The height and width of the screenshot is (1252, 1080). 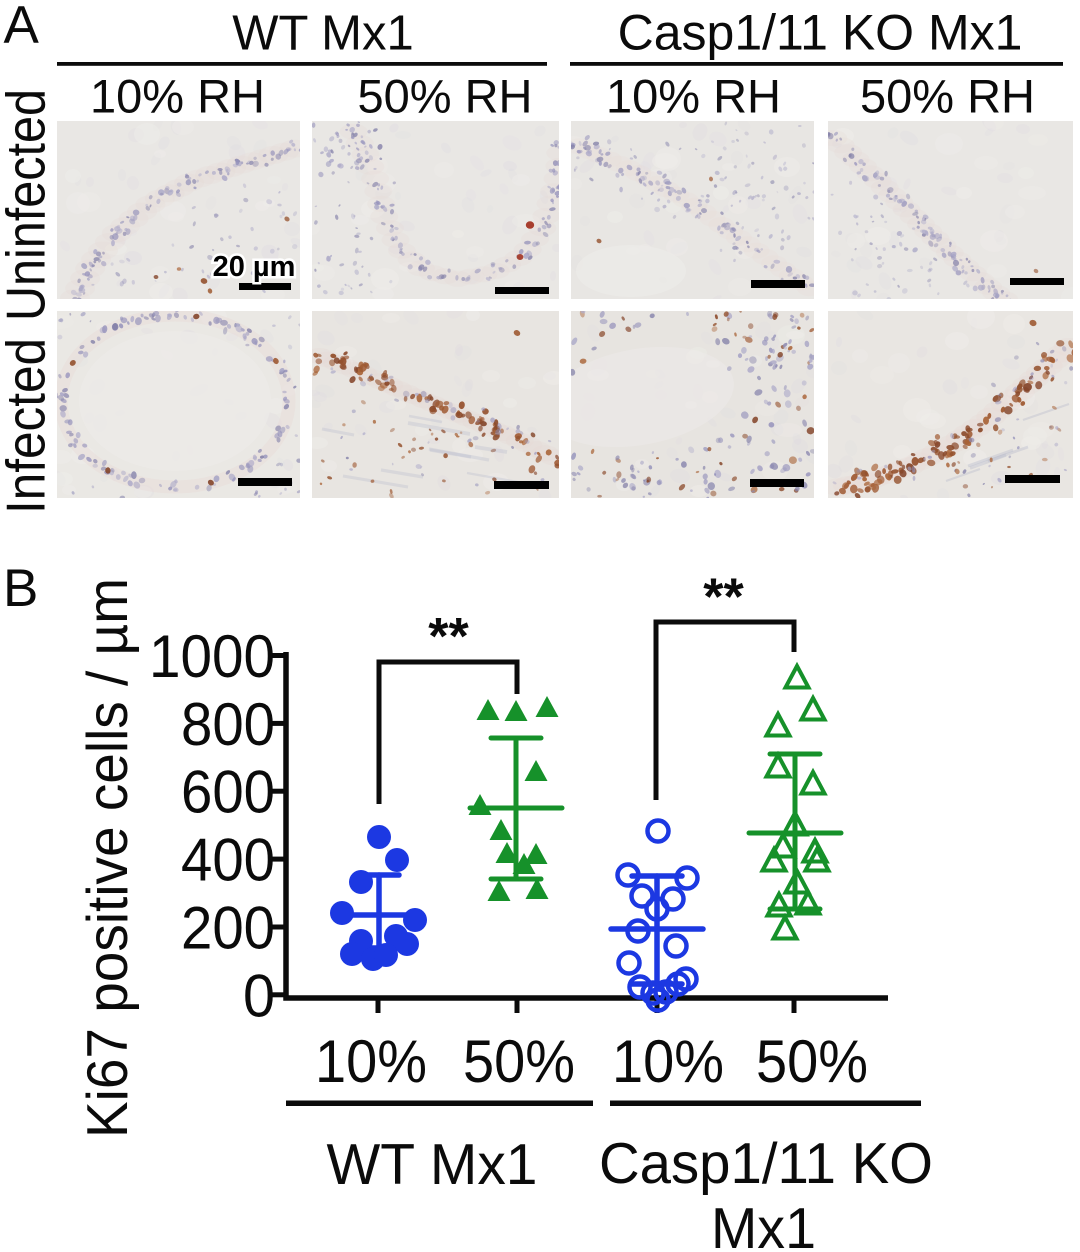 I want to click on svg-text: 200, so click(x=228, y=928).